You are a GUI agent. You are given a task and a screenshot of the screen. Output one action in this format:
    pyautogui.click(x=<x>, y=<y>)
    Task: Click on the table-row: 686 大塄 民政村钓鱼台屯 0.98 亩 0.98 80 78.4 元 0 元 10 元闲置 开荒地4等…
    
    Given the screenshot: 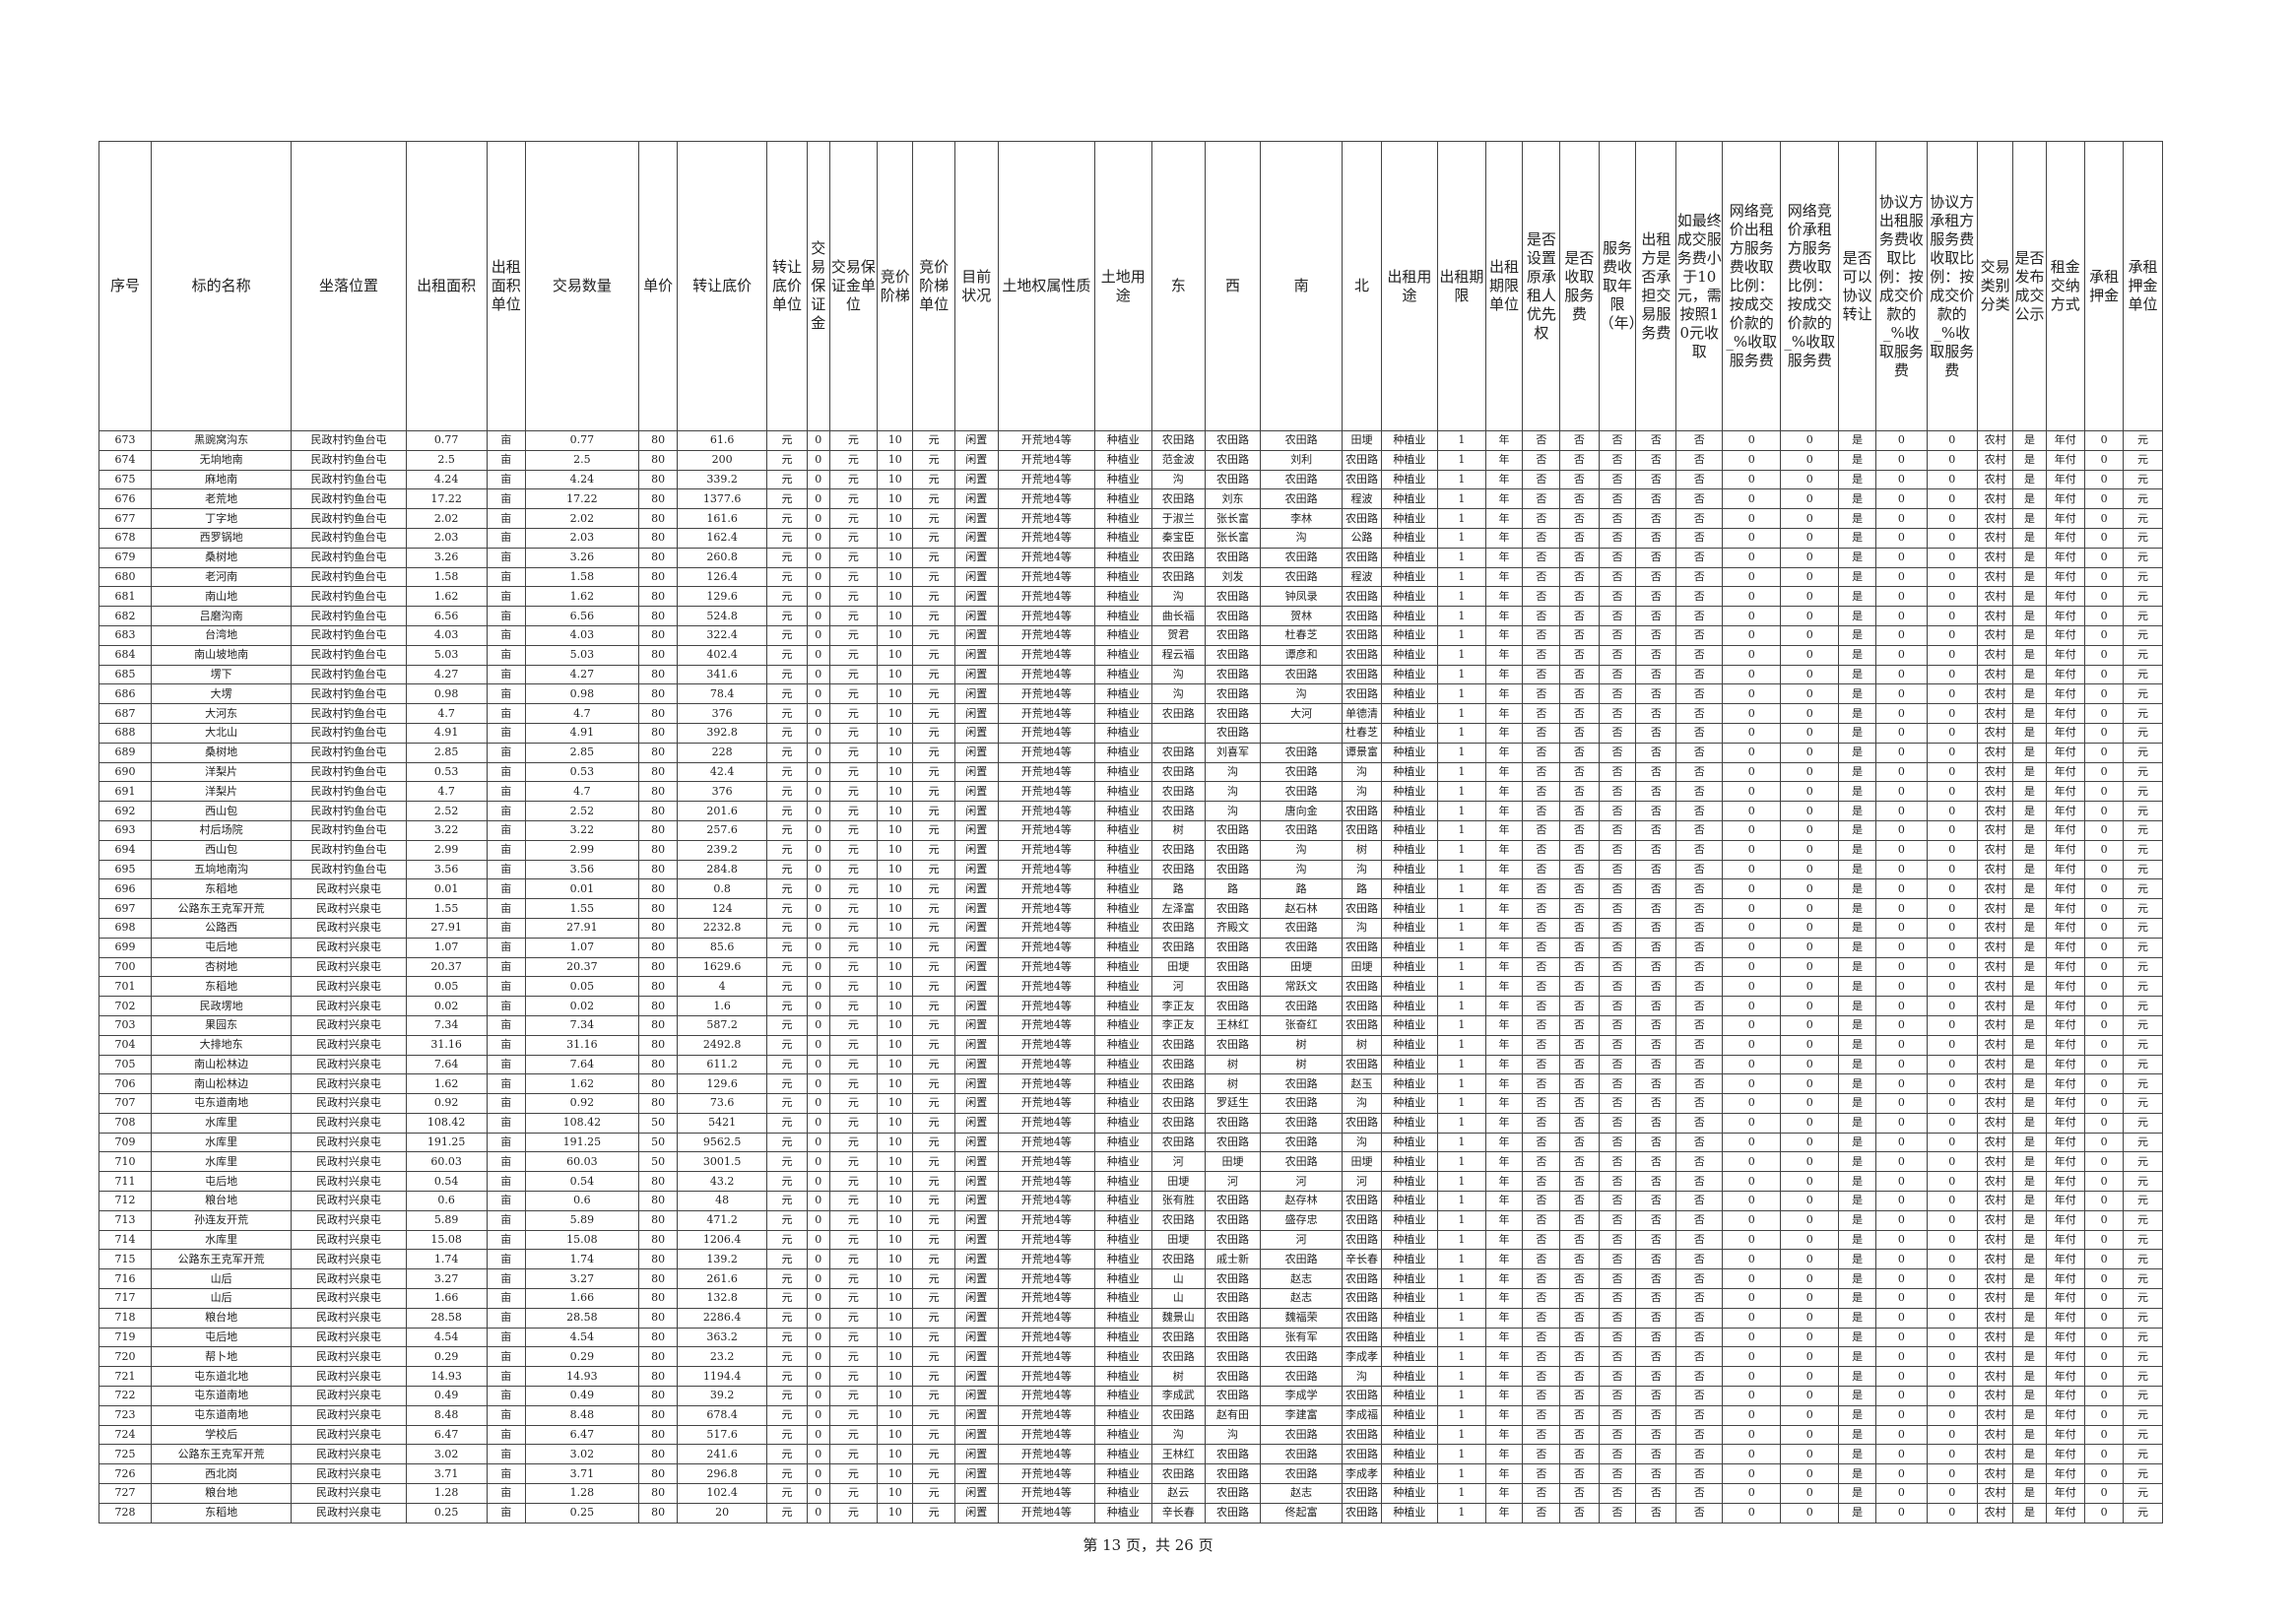 What is the action you would take?
    pyautogui.click(x=1130, y=694)
    